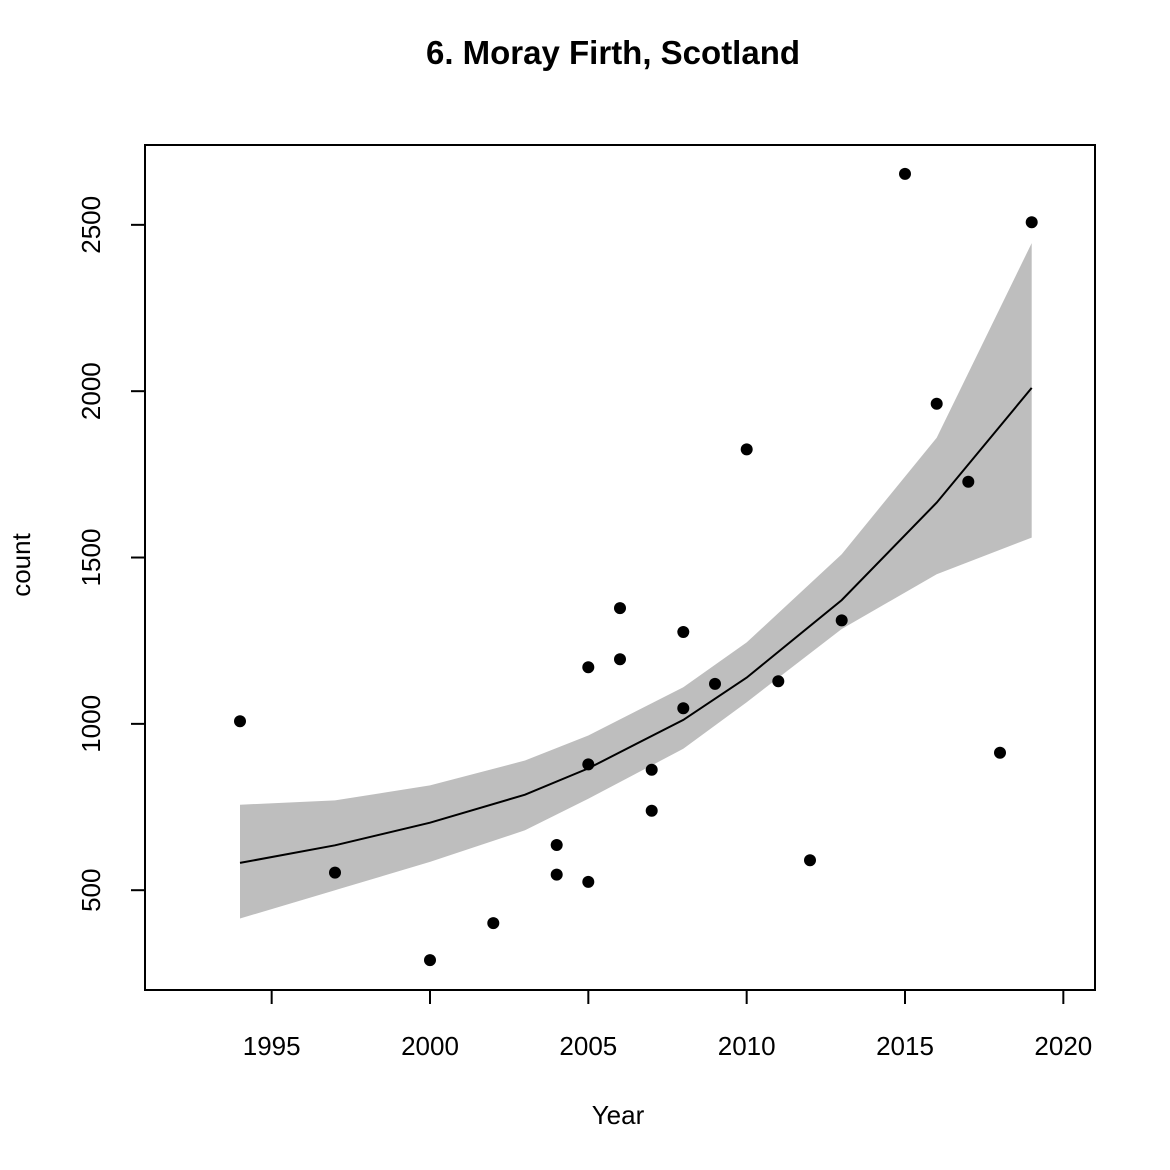 Image resolution: width=1170 pixels, height=1170 pixels. I want to click on y-tick-label: 500, so click(91, 890).